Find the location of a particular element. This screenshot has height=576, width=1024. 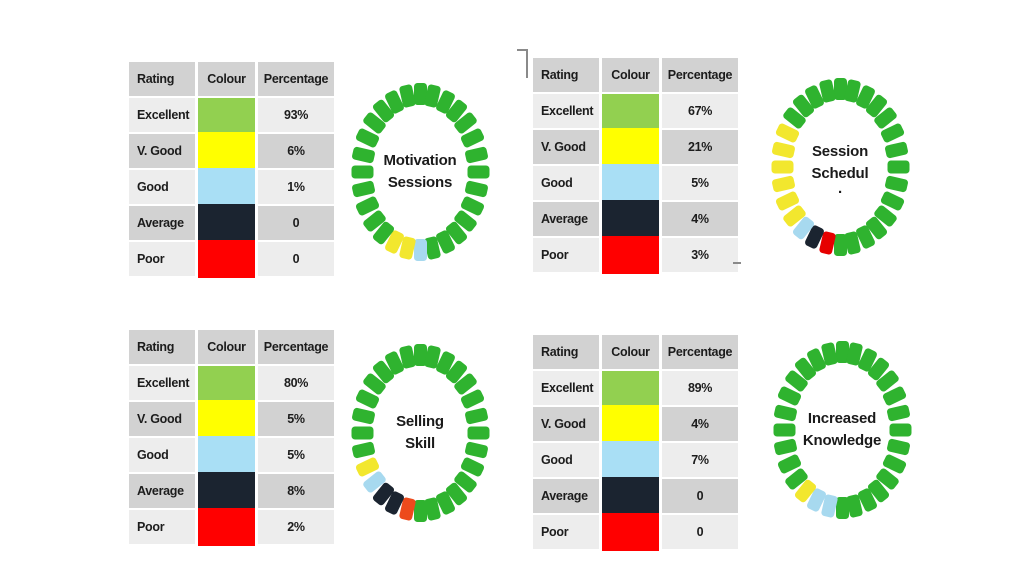

percentage-cell: 8% is located at coordinates (296, 491).